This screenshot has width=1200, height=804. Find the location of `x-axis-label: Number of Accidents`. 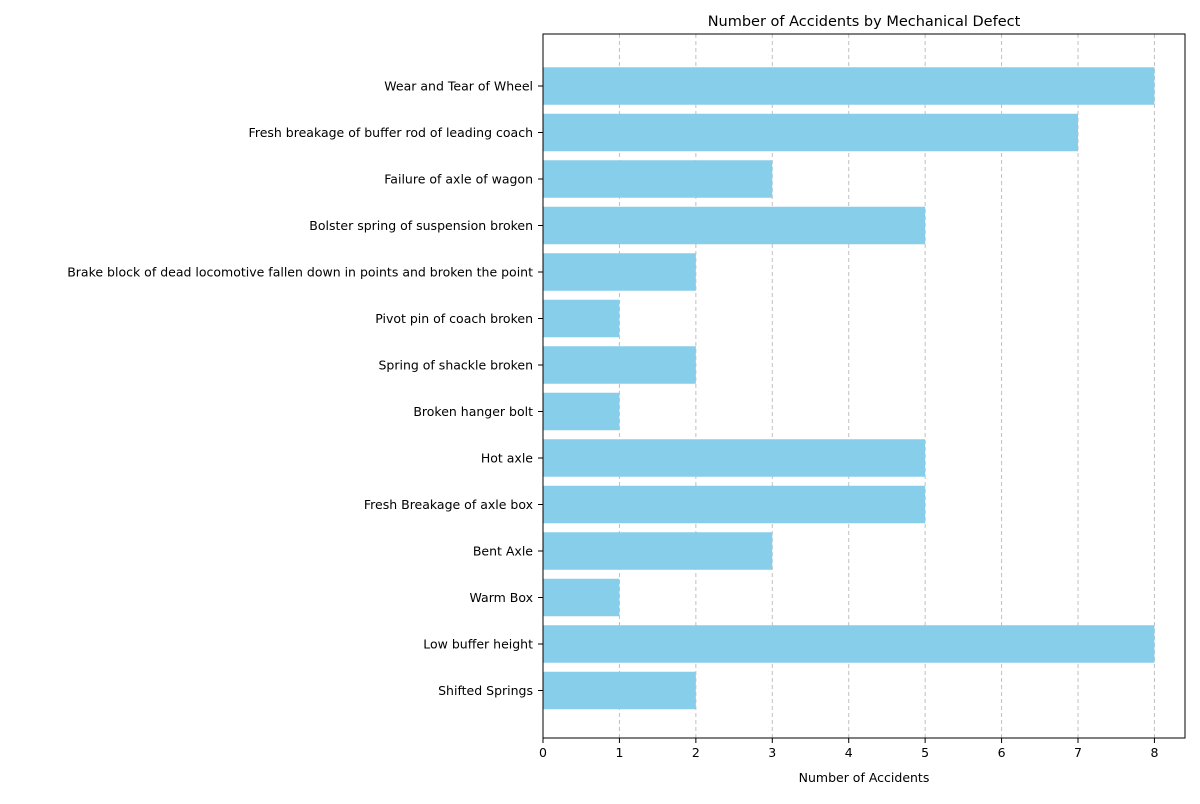

x-axis-label: Number of Accidents is located at coordinates (864, 777).